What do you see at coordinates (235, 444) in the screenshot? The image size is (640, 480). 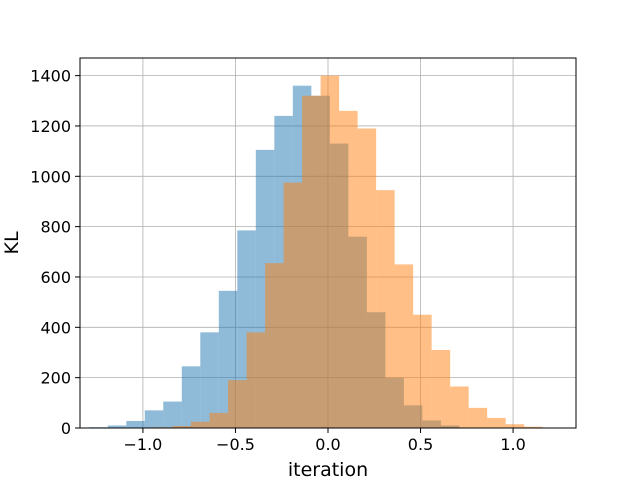 I see `x-tick-label: −0.5` at bounding box center [235, 444].